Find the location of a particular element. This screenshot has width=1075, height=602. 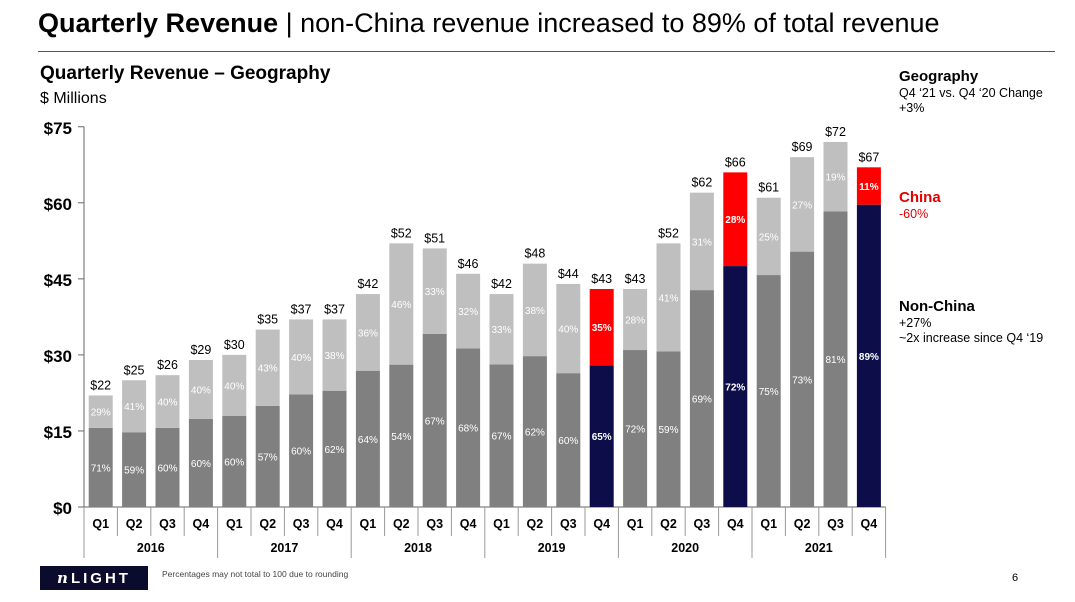

geography-change-value: +3% is located at coordinates (912, 108).